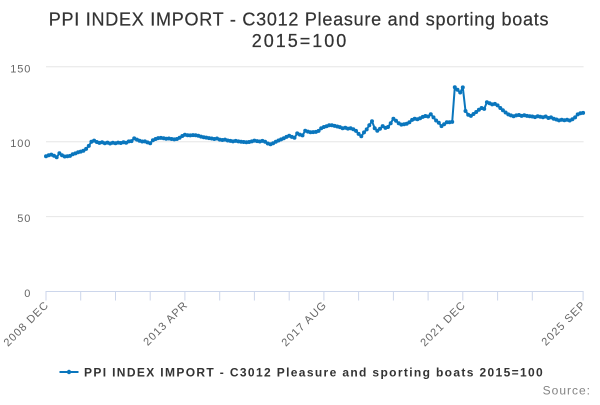  Describe the element at coordinates (300, 41) in the screenshot. I see `svg-text: 2015=100` at that location.